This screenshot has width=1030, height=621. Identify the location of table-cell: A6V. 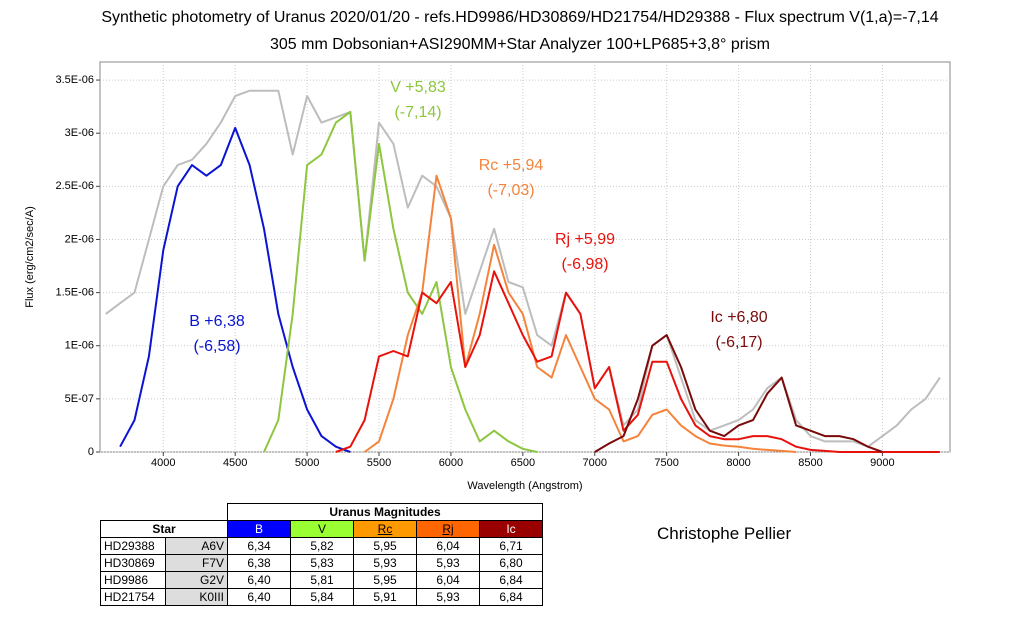
(196, 546).